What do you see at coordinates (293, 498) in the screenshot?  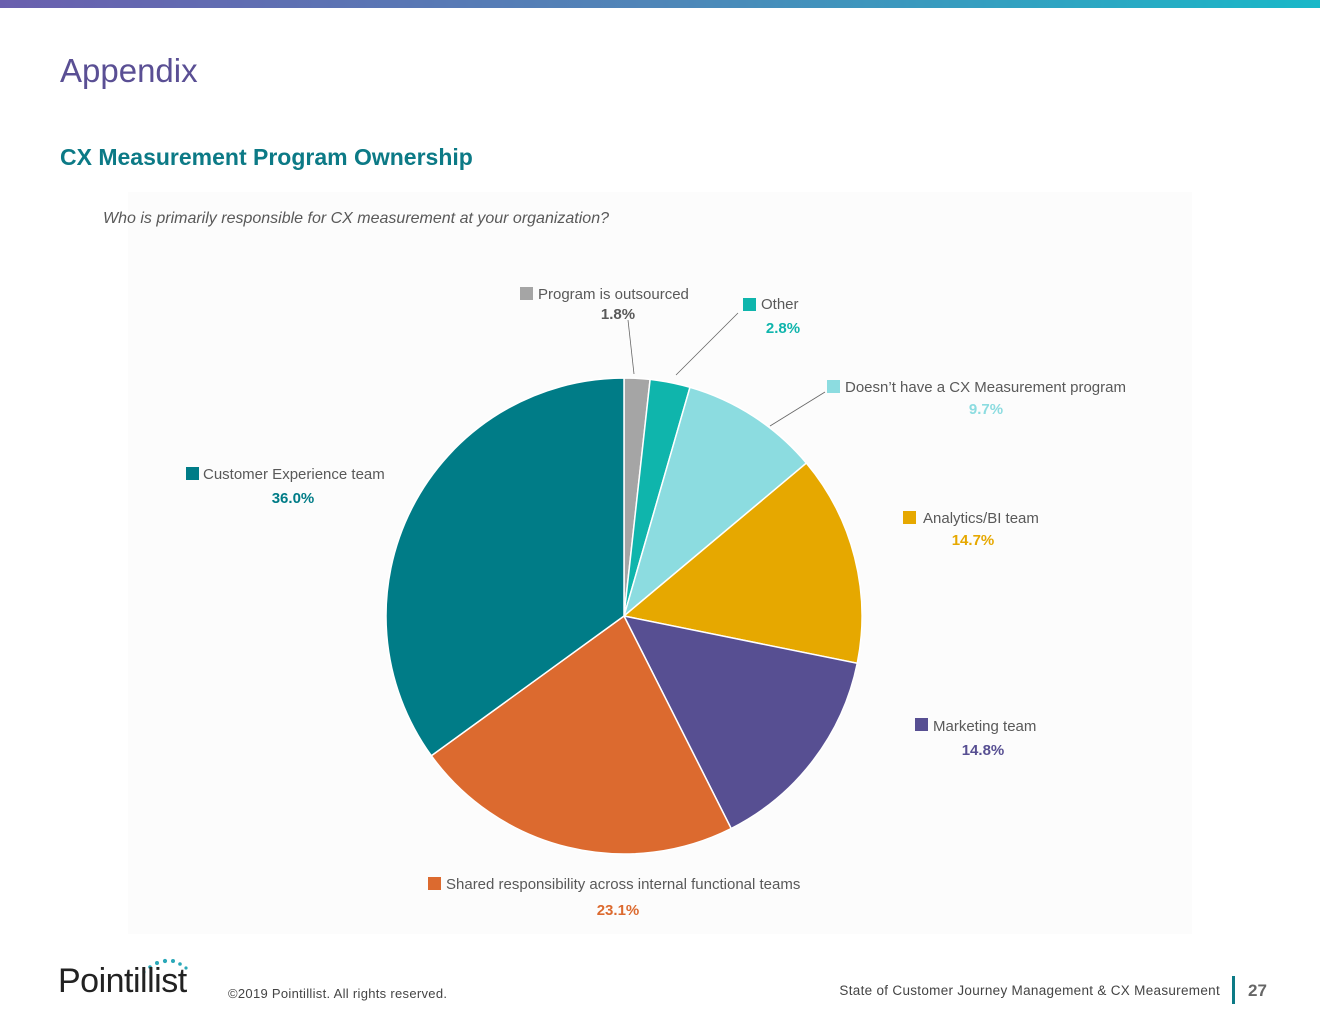 I see `slice-value-label: 36.0%` at bounding box center [293, 498].